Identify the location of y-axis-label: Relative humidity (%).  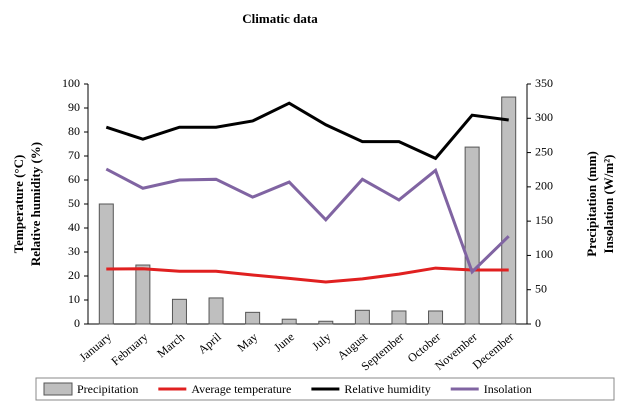
(35, 204).